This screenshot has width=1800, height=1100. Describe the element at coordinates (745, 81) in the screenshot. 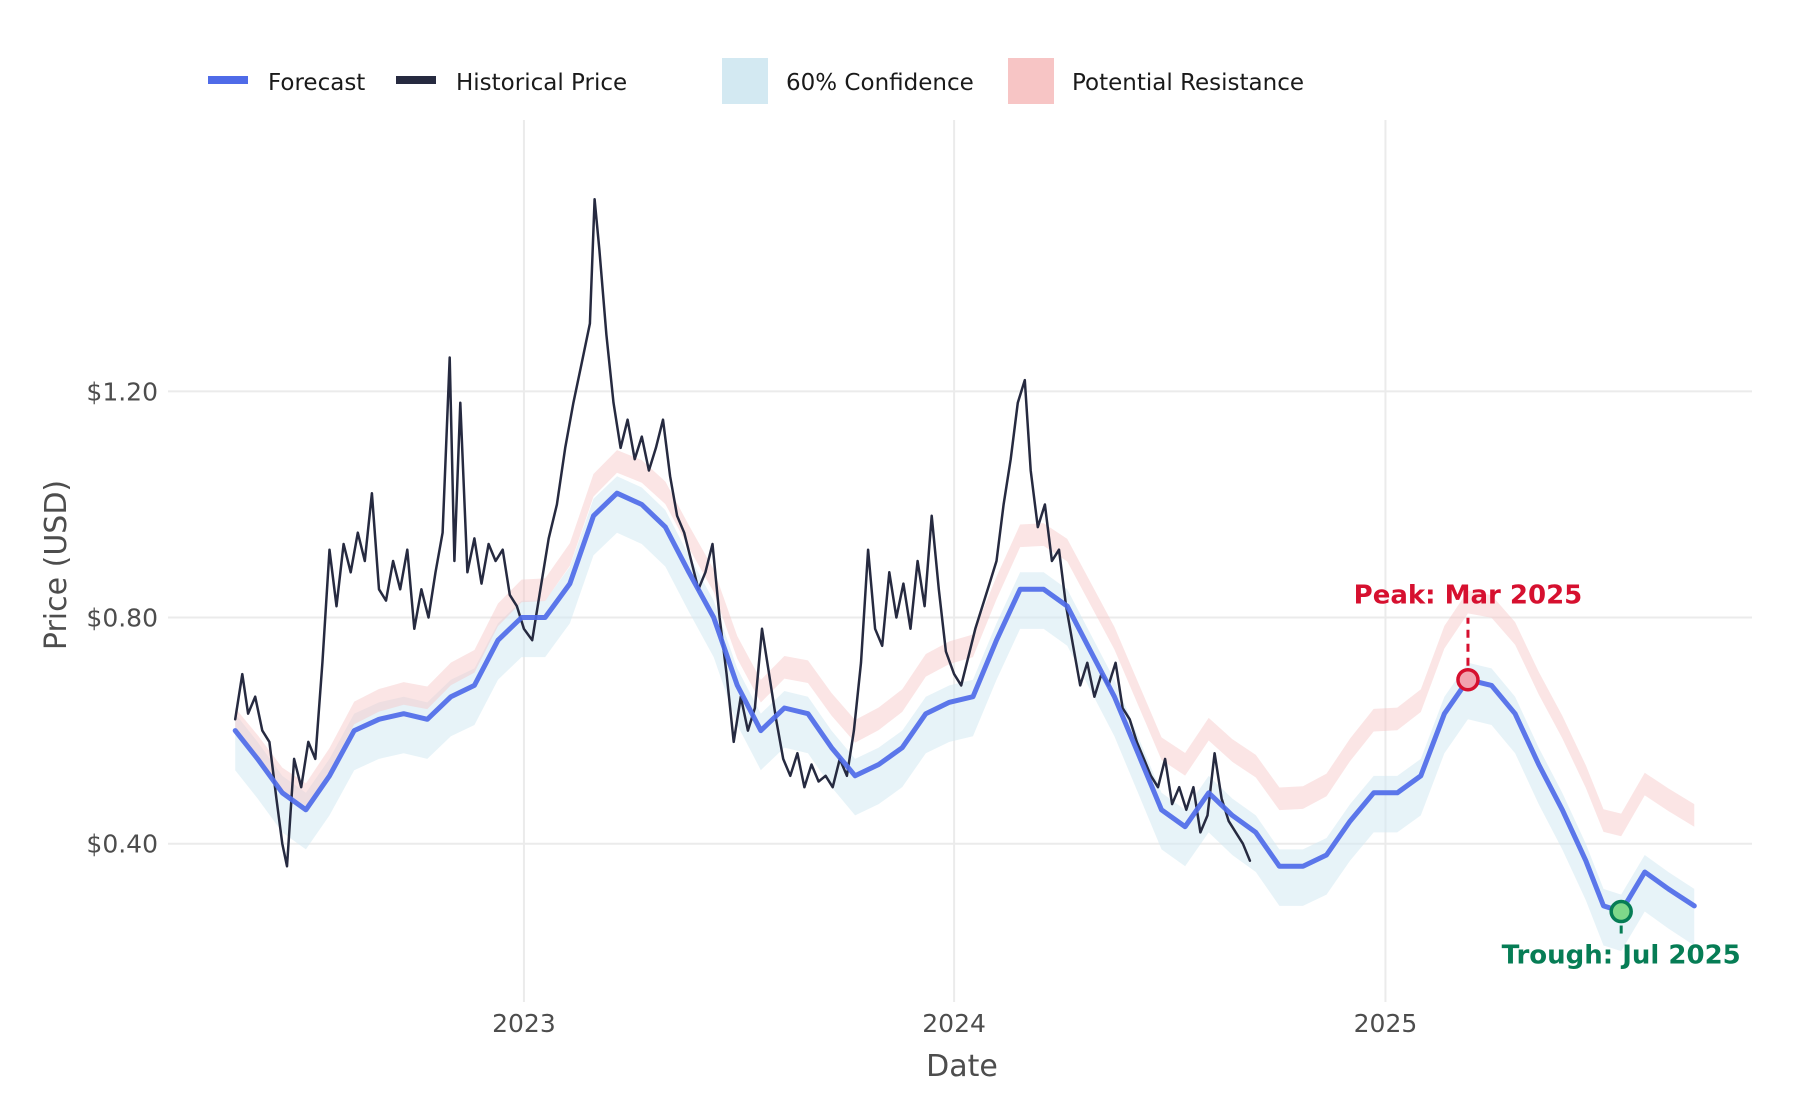

I see `legend-swatch-confidence` at that location.